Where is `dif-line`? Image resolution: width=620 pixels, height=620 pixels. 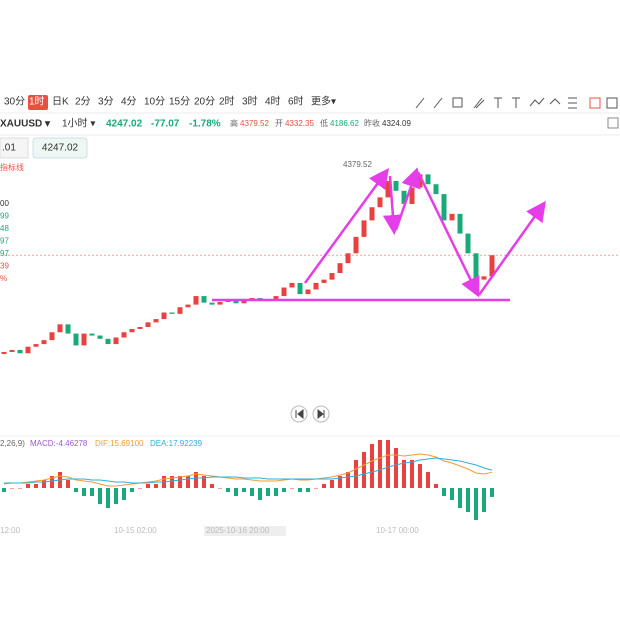 dif-line is located at coordinates (248, 470).